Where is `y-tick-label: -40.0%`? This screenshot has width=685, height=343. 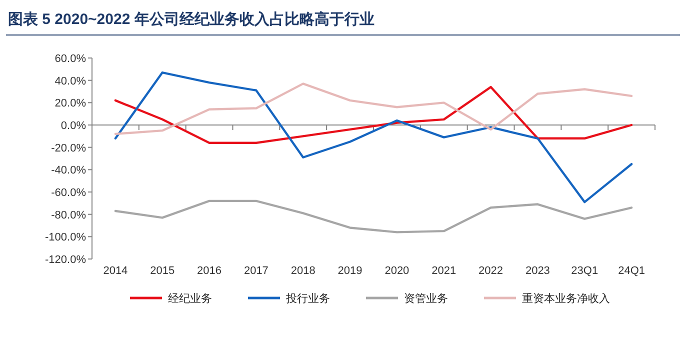 y-tick-label: -40.0% is located at coordinates (68, 170).